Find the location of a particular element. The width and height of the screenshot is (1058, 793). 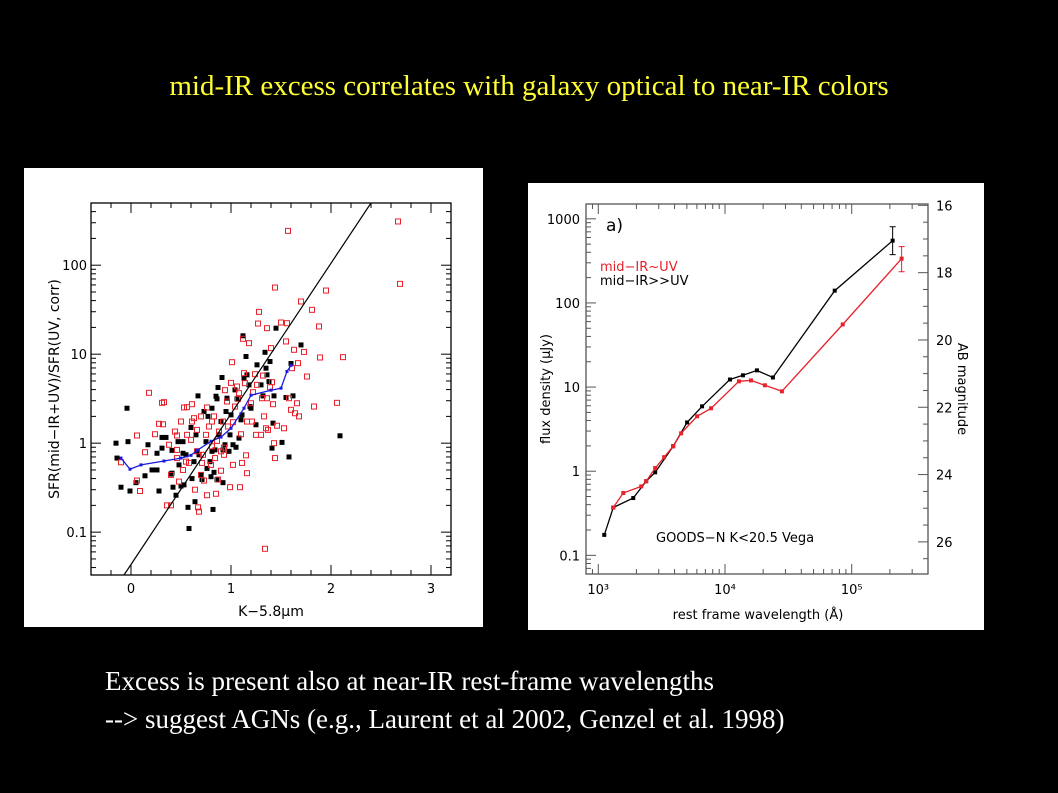

y-tick-labels: 0.1 1 10 100 1000 is located at coordinates (563, 389).